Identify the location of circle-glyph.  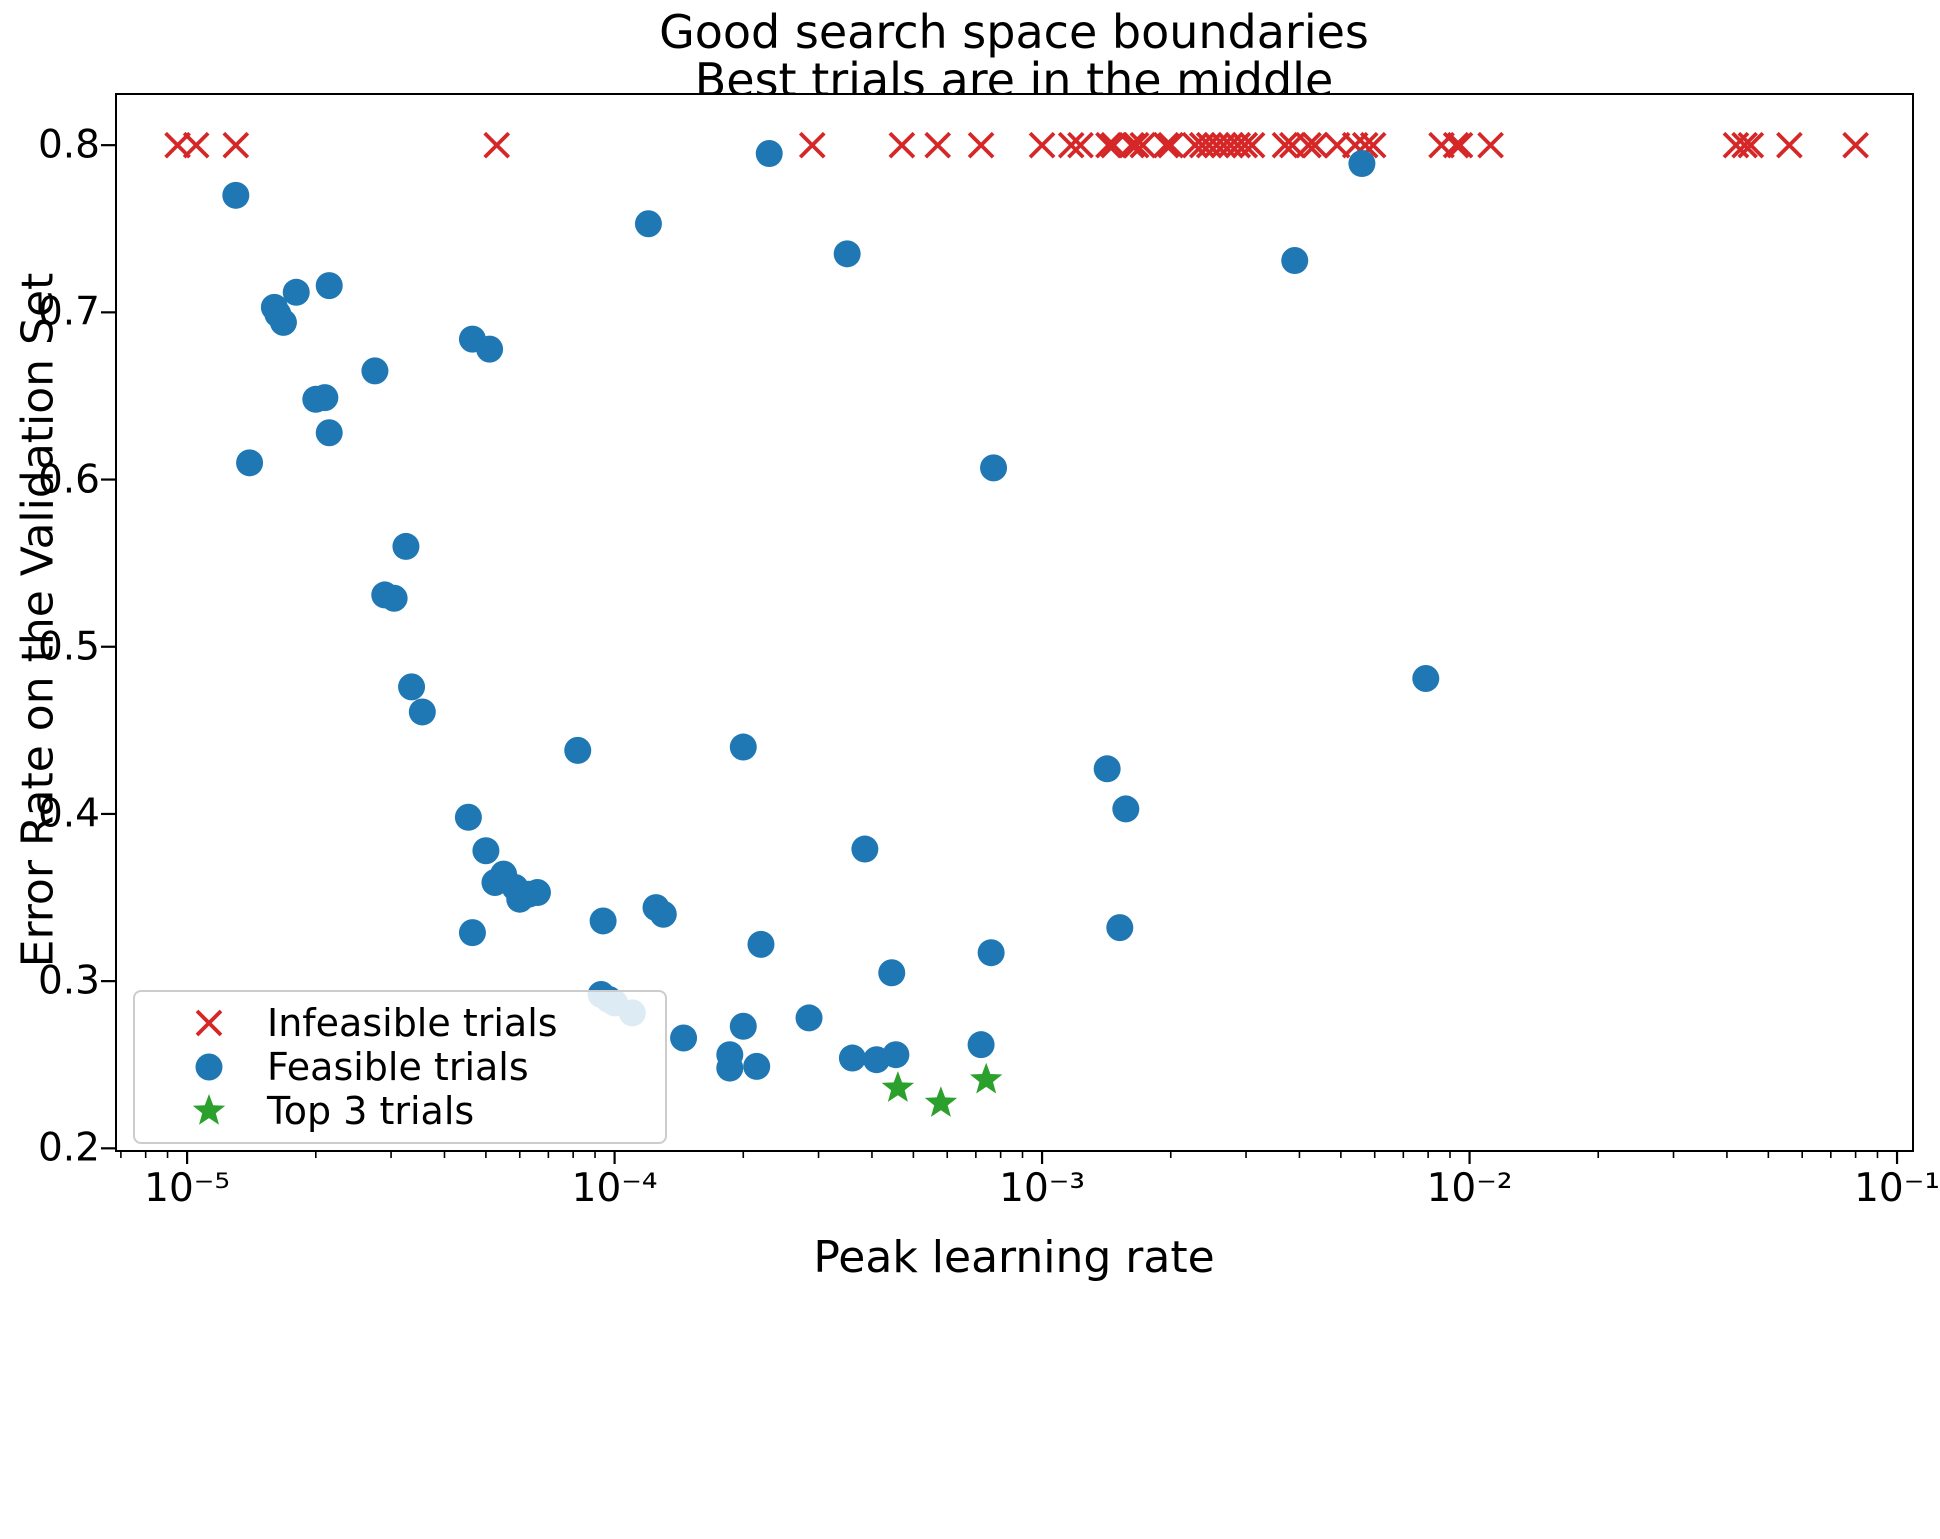
(209, 1067).